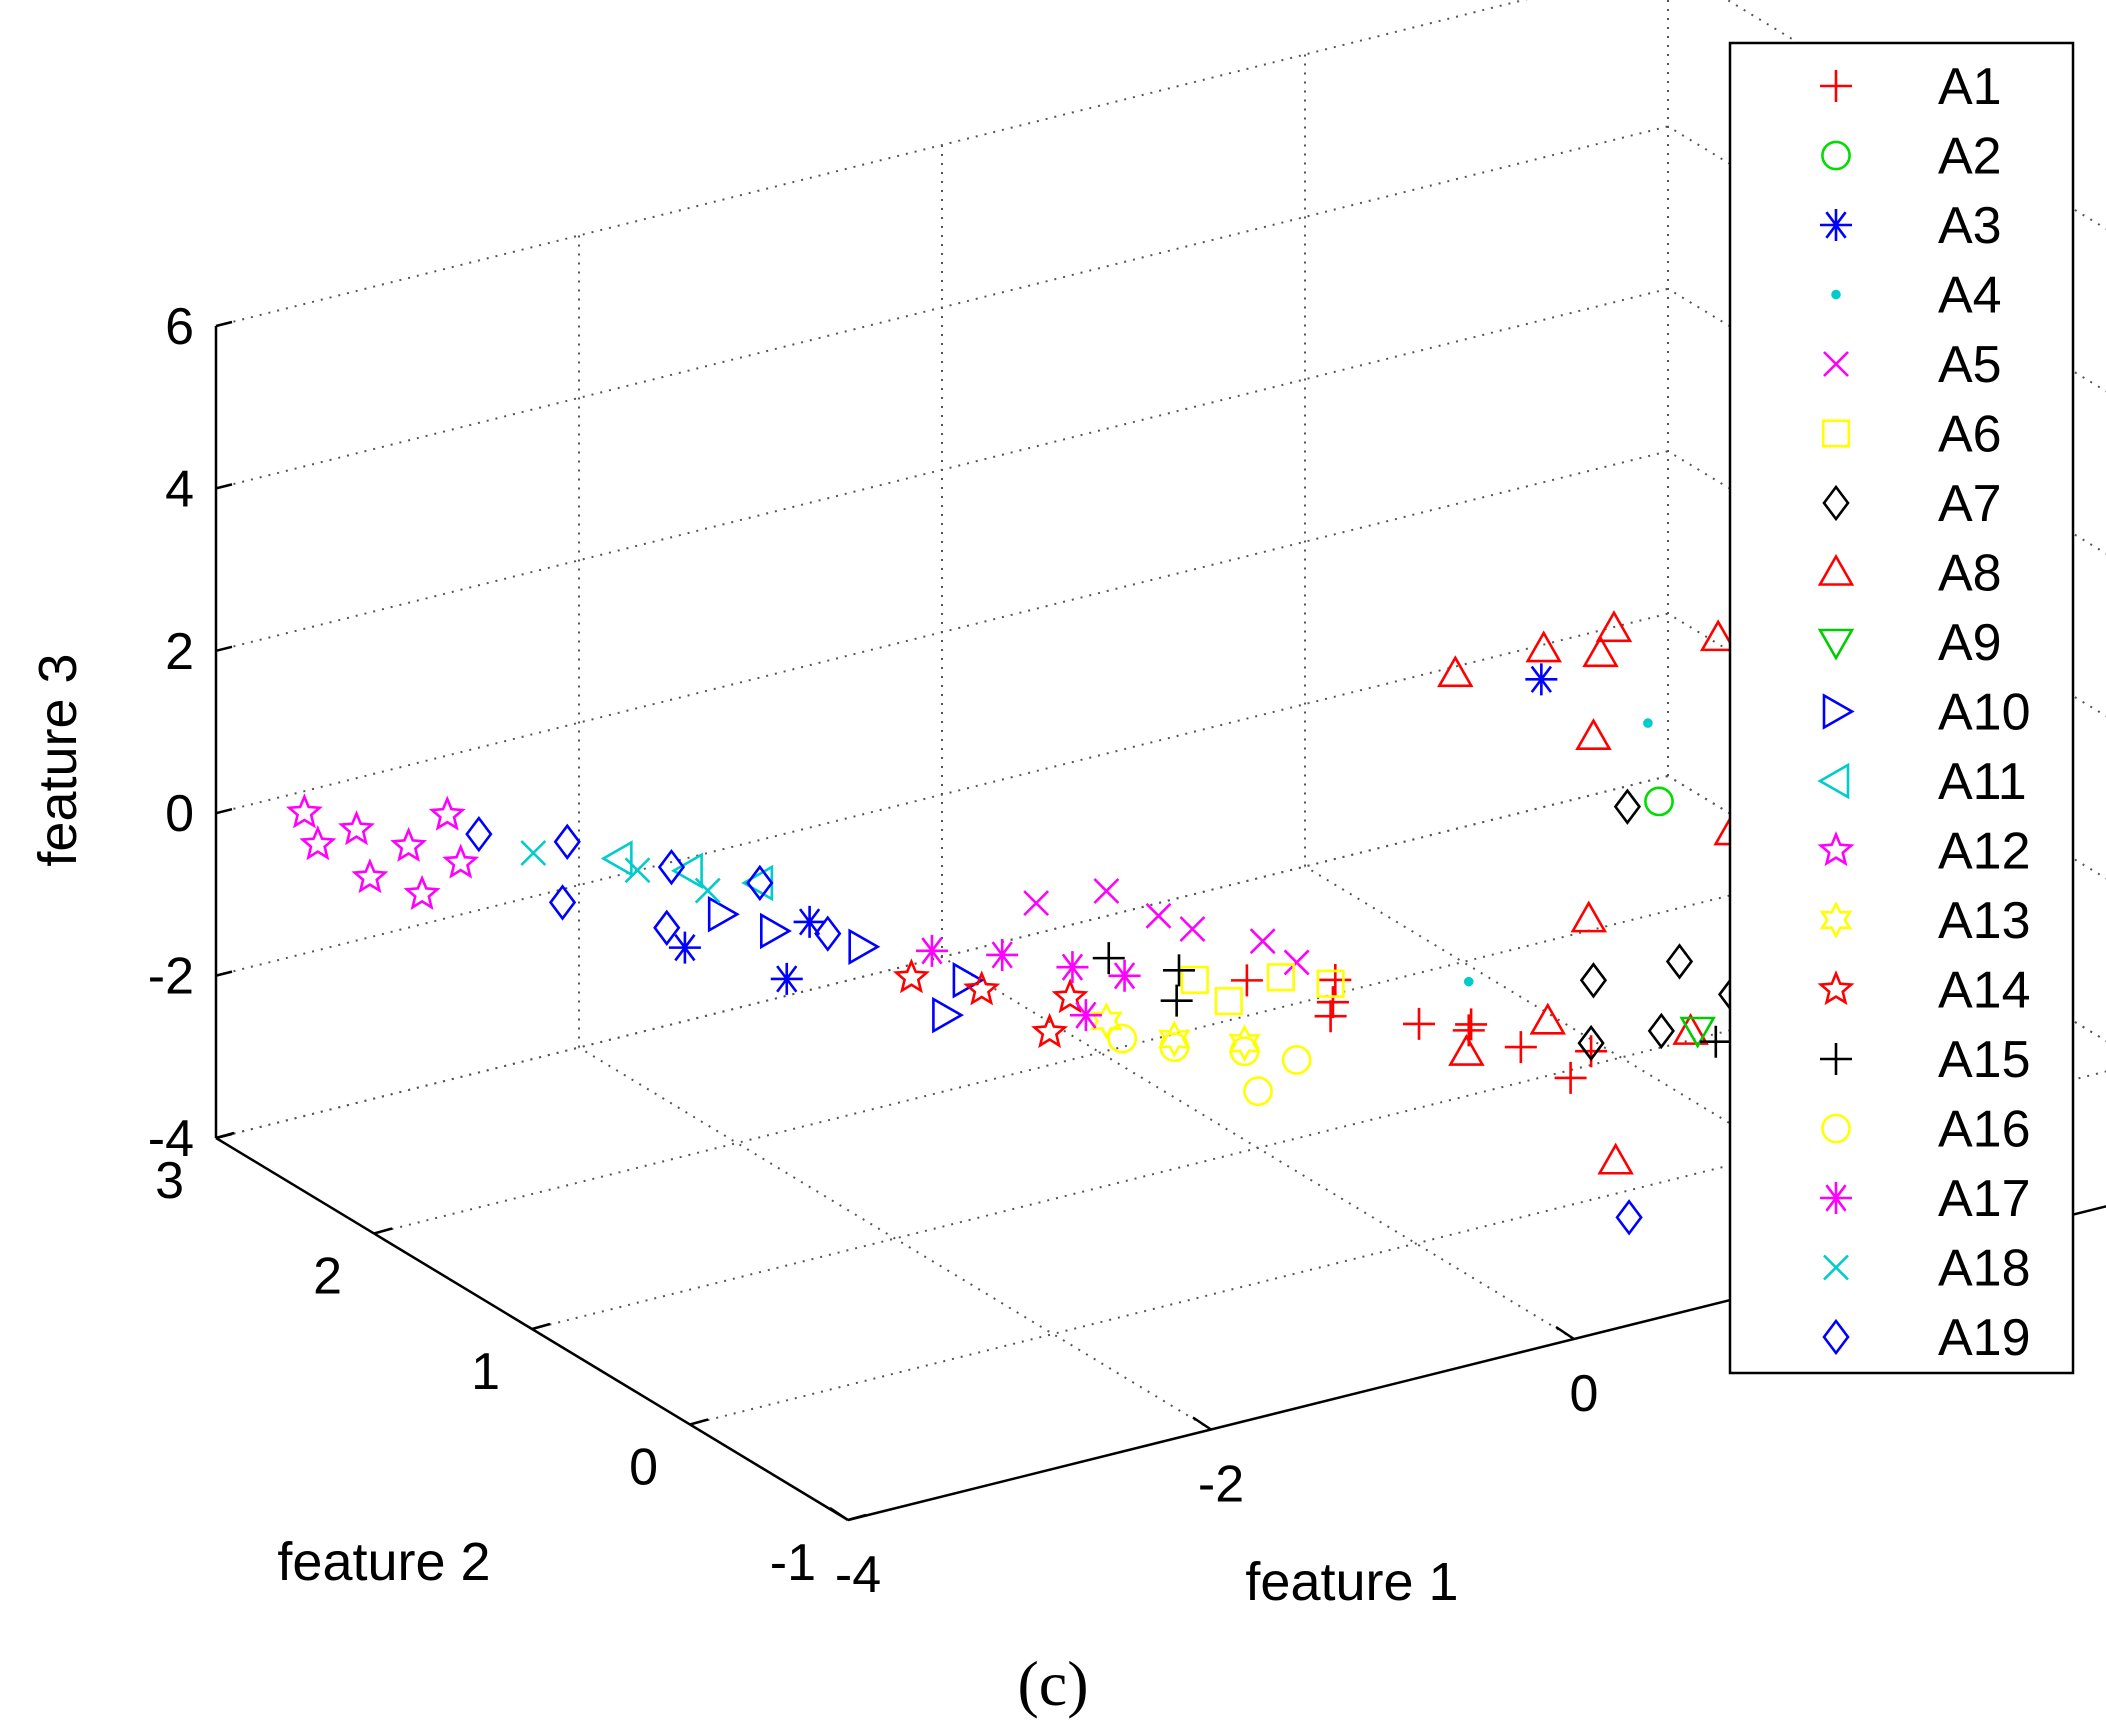  What do you see at coordinates (1836, 988) in the screenshot?
I see `legend-marker-A14` at bounding box center [1836, 988].